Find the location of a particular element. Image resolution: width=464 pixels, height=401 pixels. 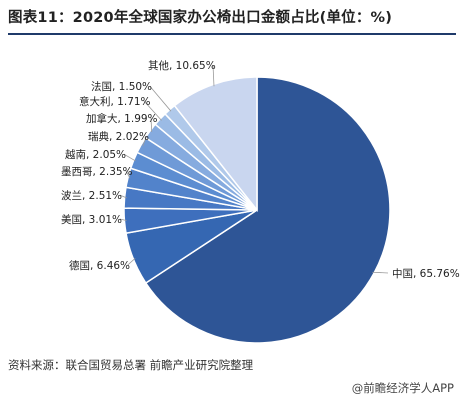

pie-label-9: 意大利, 1.71% is located at coordinates (115, 101).